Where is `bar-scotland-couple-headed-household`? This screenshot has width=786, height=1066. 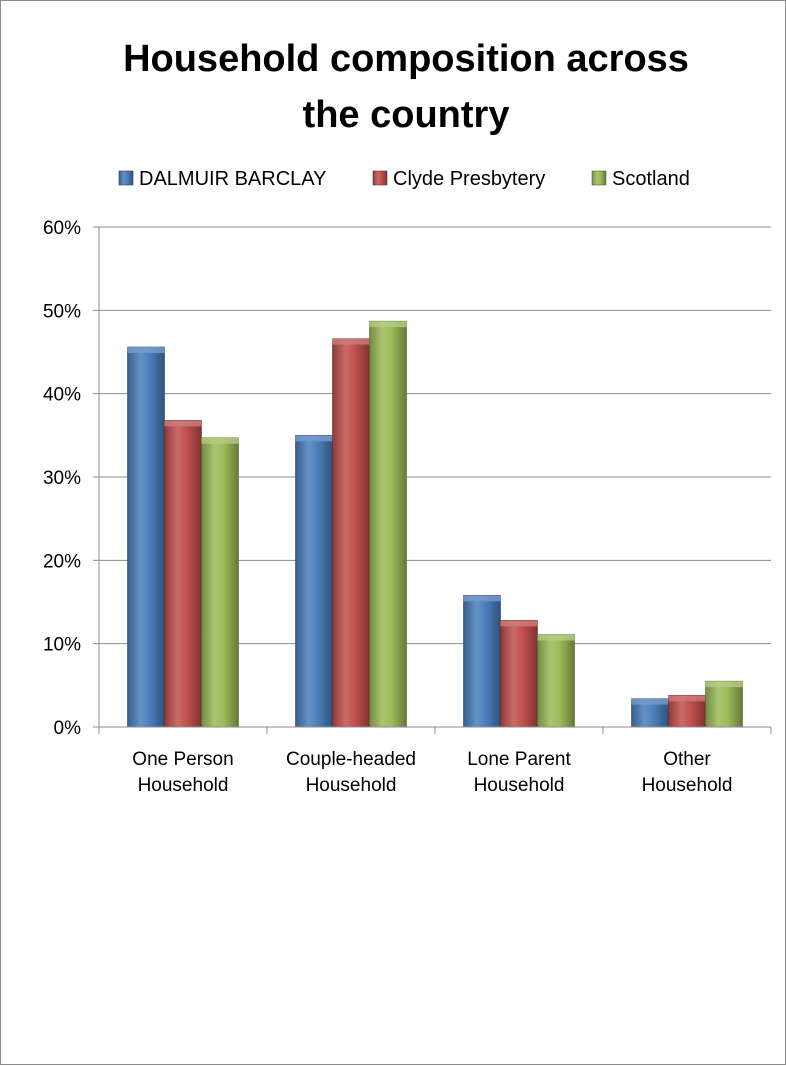
bar-scotland-couple-headed-household is located at coordinates (388, 524).